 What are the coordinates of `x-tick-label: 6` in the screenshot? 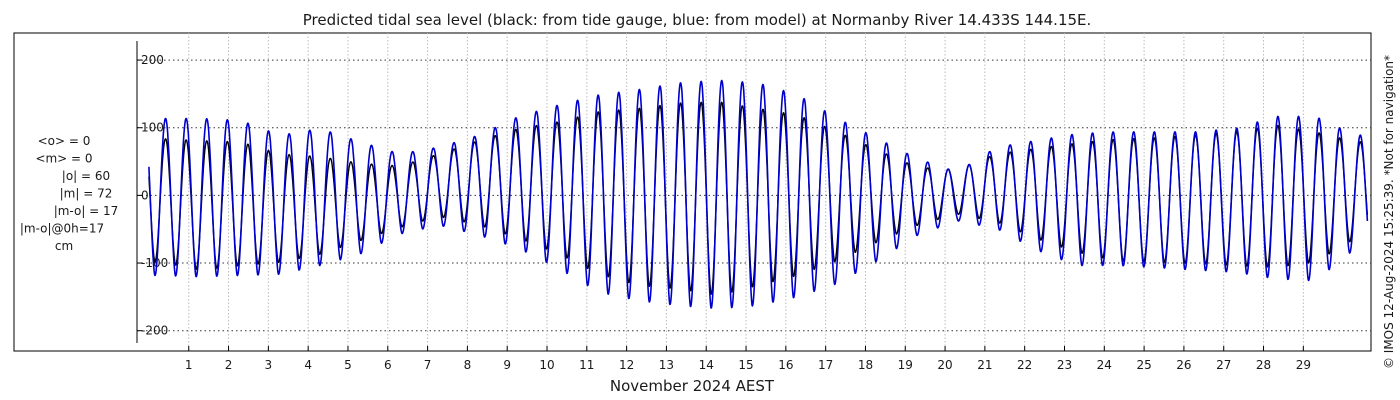 It's located at (388, 365).